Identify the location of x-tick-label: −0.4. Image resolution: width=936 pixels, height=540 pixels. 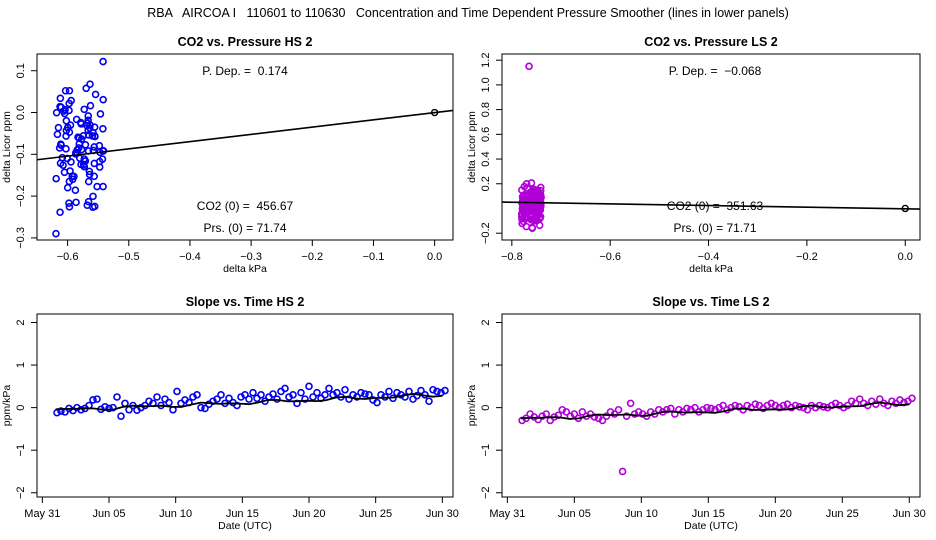
(709, 257).